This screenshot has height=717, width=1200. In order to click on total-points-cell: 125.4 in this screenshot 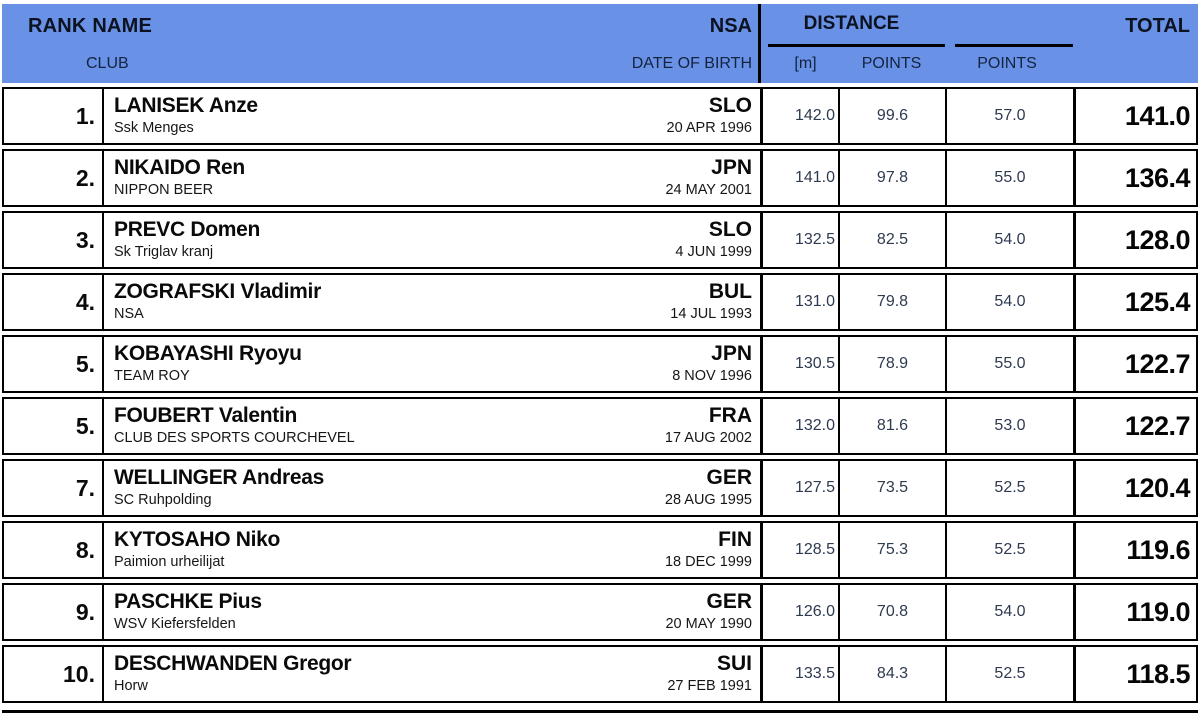, I will do `click(1134, 302)`.